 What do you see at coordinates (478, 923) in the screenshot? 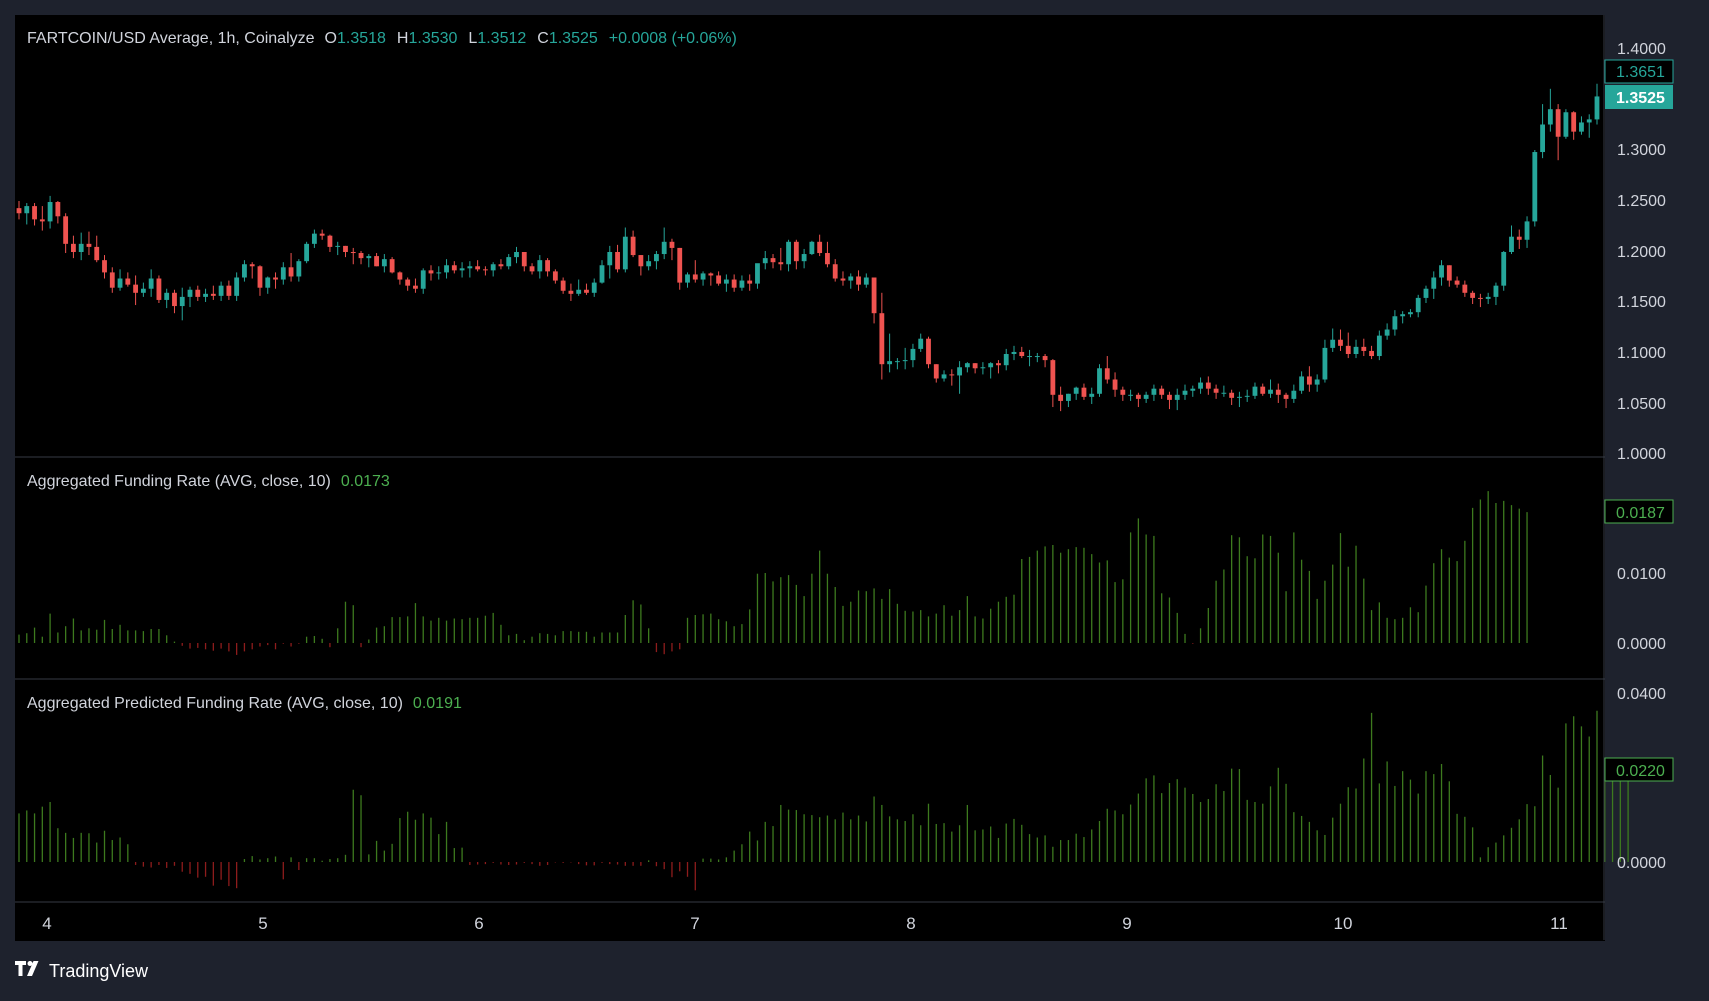
I see `time-tick-label: 6` at bounding box center [478, 923].